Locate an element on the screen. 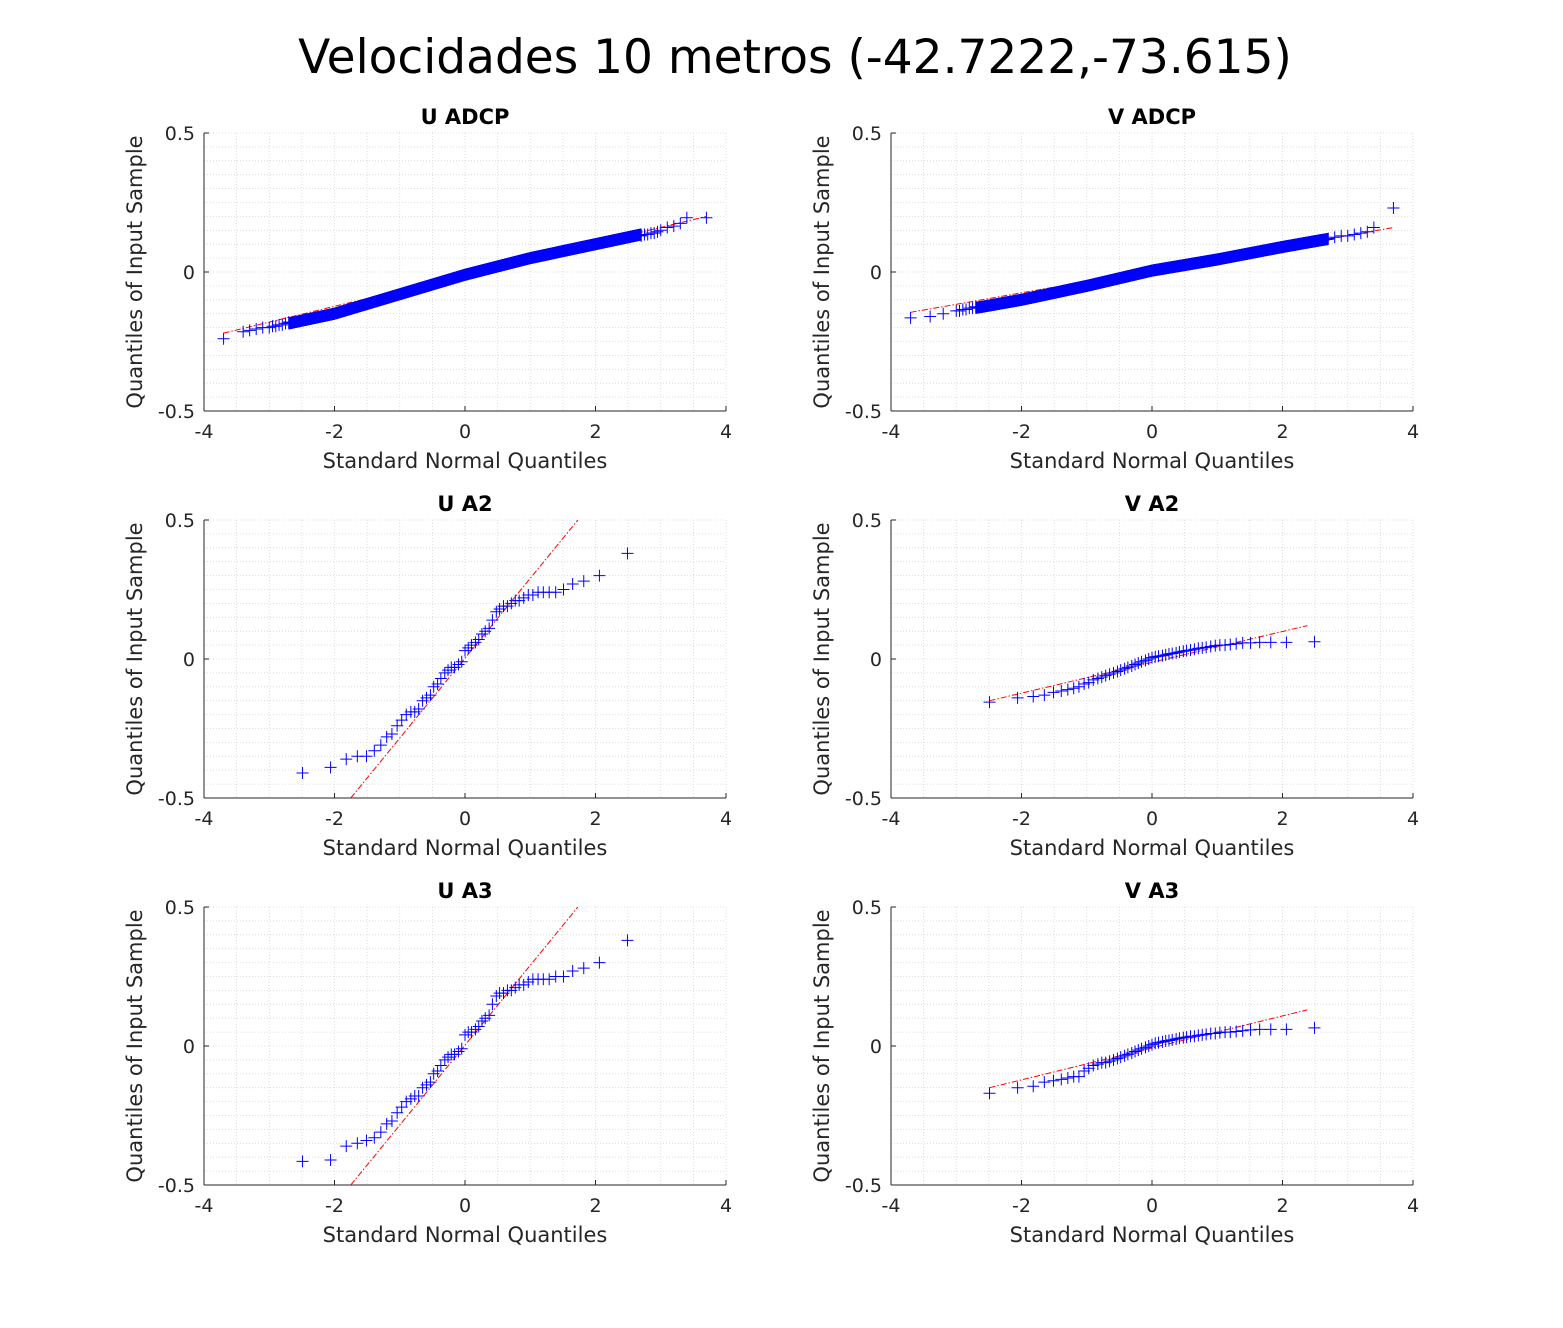 Image resolution: width=1563 pixels, height=1328 pixels. y-tick-label: 0 is located at coordinates (876, 660).